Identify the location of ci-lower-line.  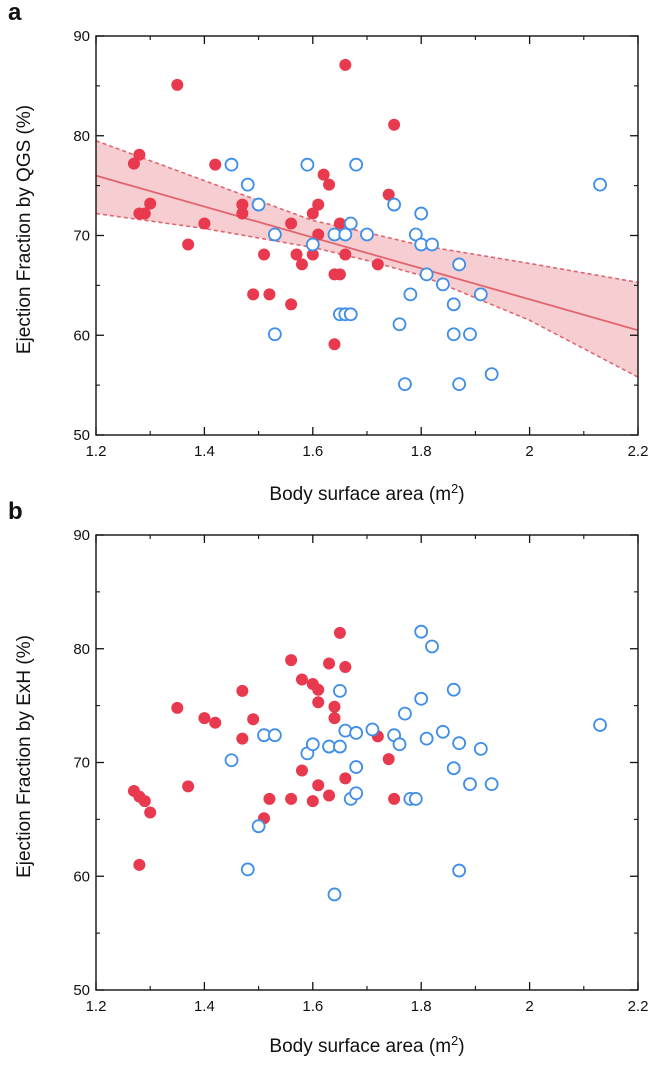
(367, 295).